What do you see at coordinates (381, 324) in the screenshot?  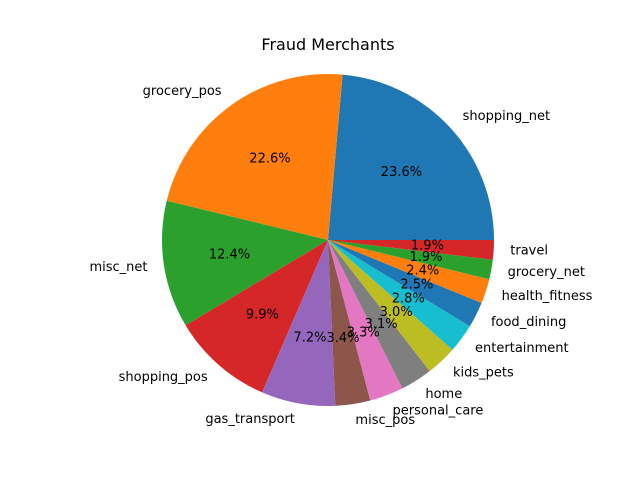 I see `pct-label-home: 3.1%` at bounding box center [381, 324].